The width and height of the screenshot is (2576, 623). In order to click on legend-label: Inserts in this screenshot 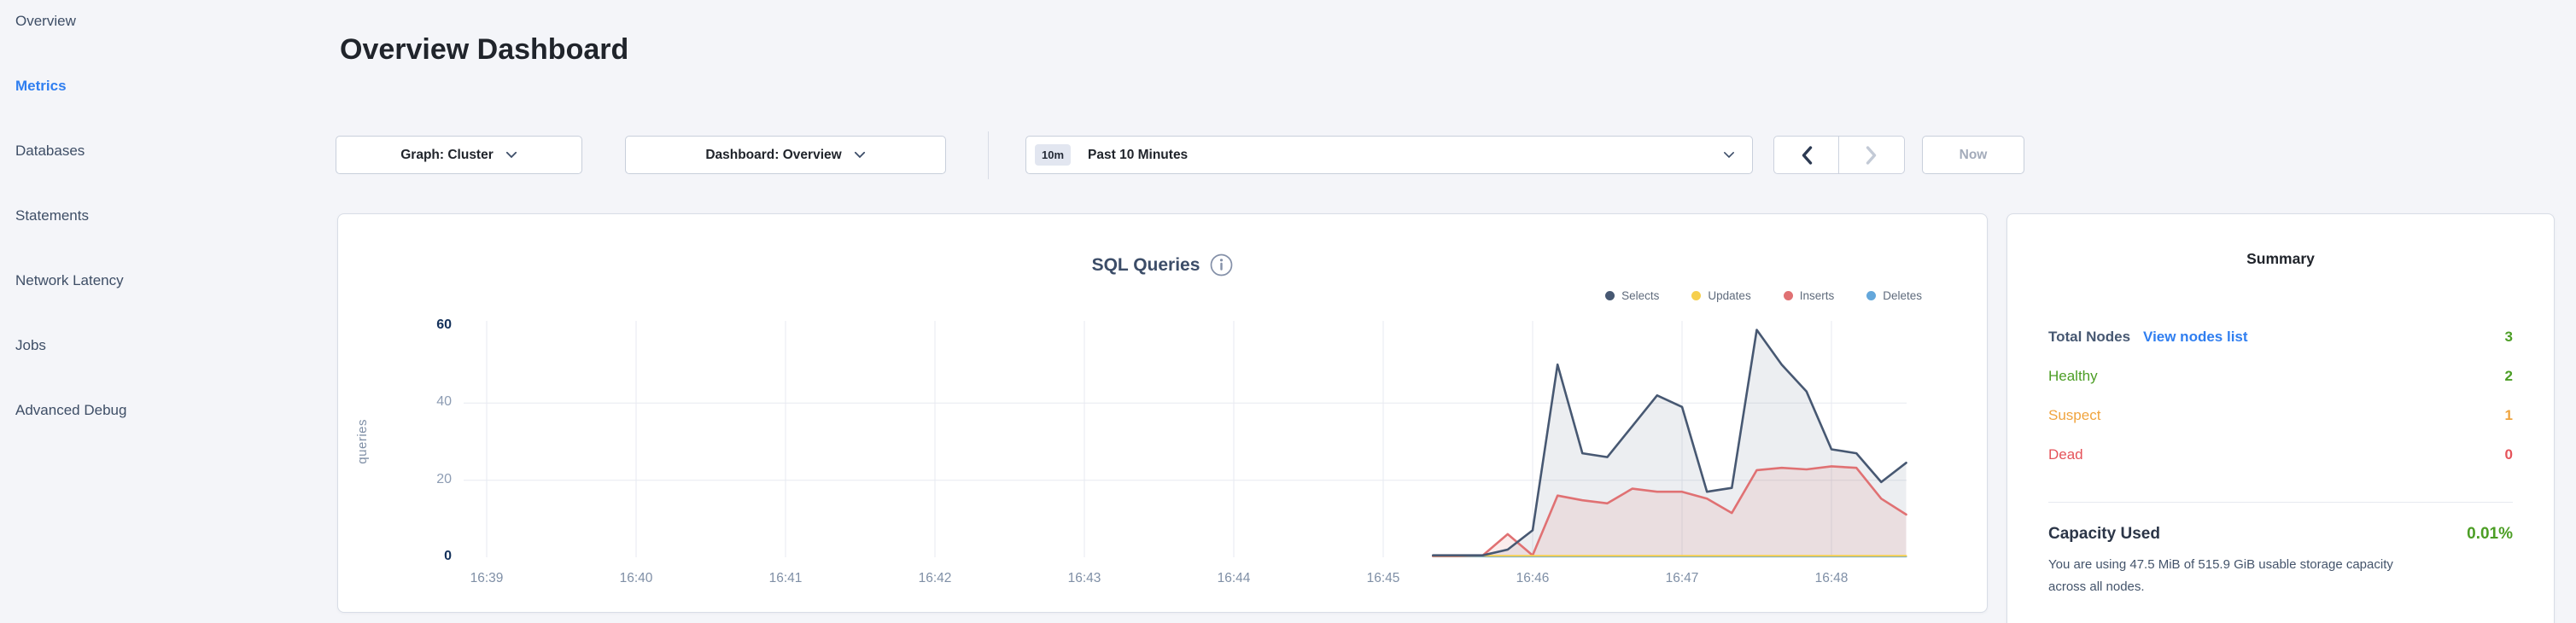, I will do `click(1817, 295)`.